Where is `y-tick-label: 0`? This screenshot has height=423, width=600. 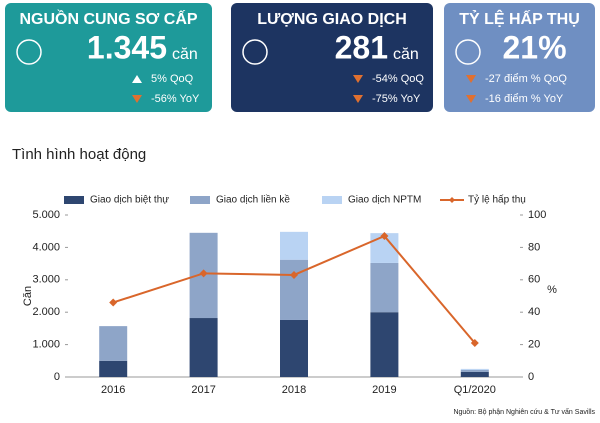
y-tick-label: 0 is located at coordinates (57, 377).